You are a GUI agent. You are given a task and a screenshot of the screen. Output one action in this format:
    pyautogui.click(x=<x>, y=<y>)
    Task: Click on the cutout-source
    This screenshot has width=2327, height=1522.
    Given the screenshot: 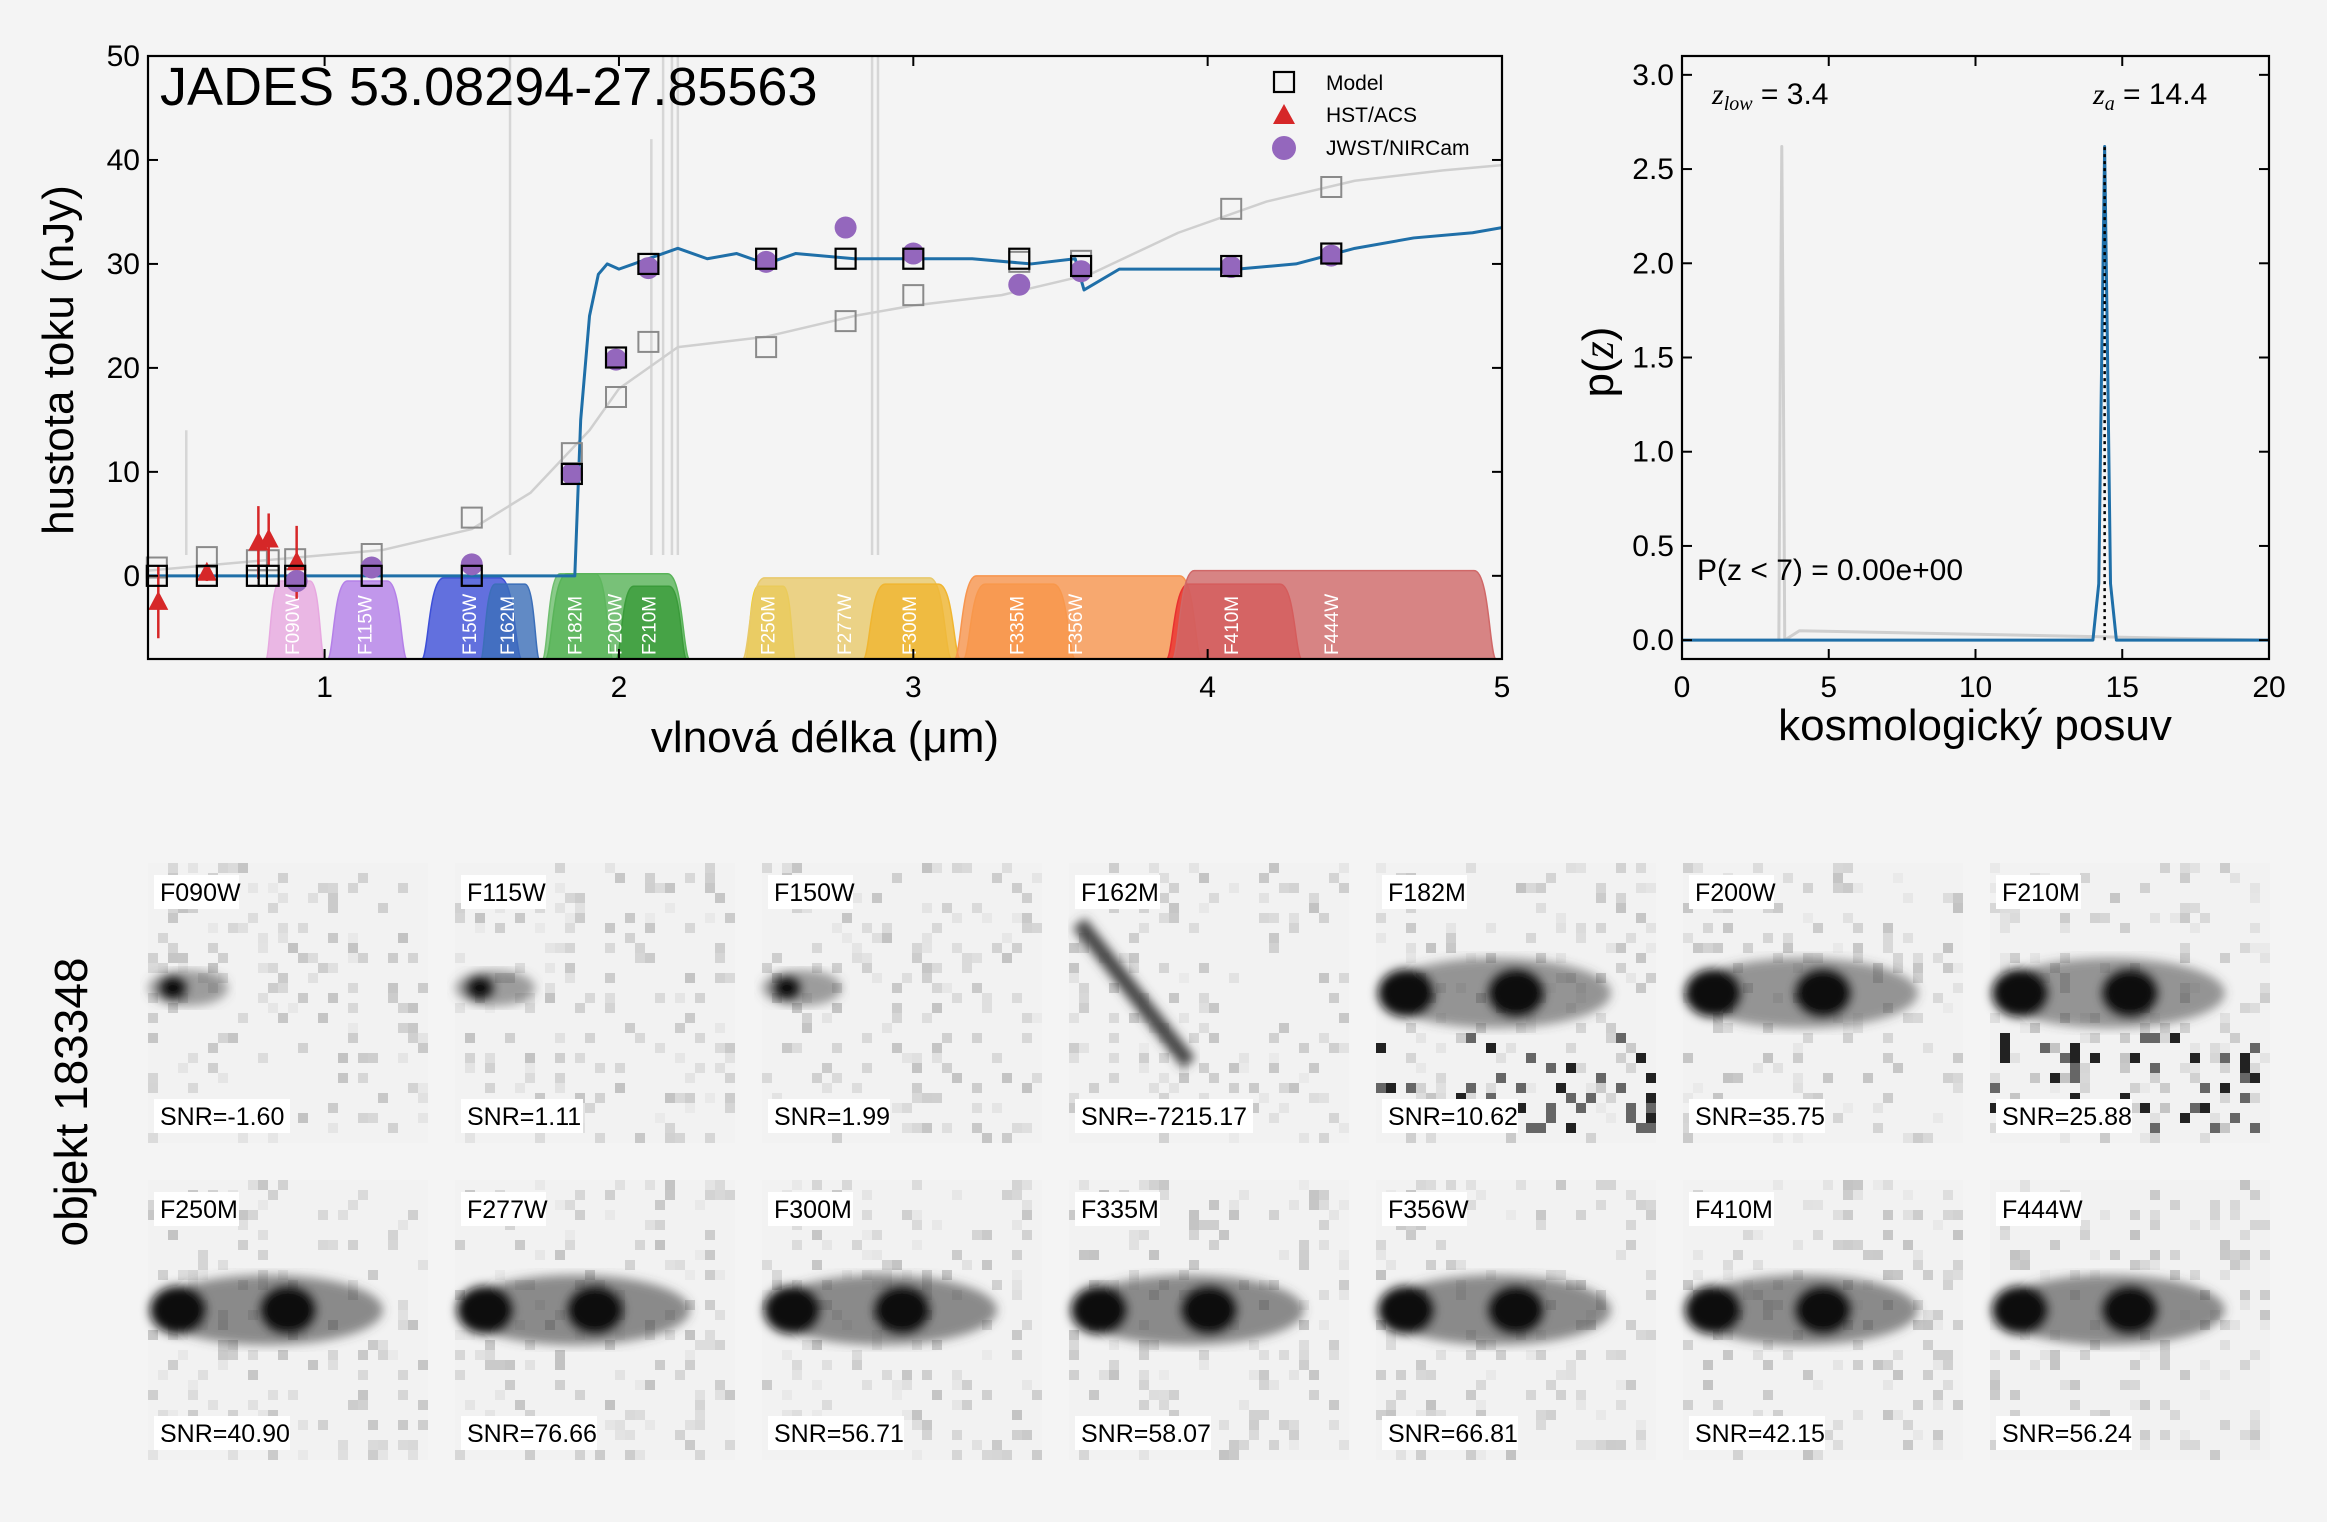 What is the action you would take?
    pyautogui.click(x=2108, y=1310)
    